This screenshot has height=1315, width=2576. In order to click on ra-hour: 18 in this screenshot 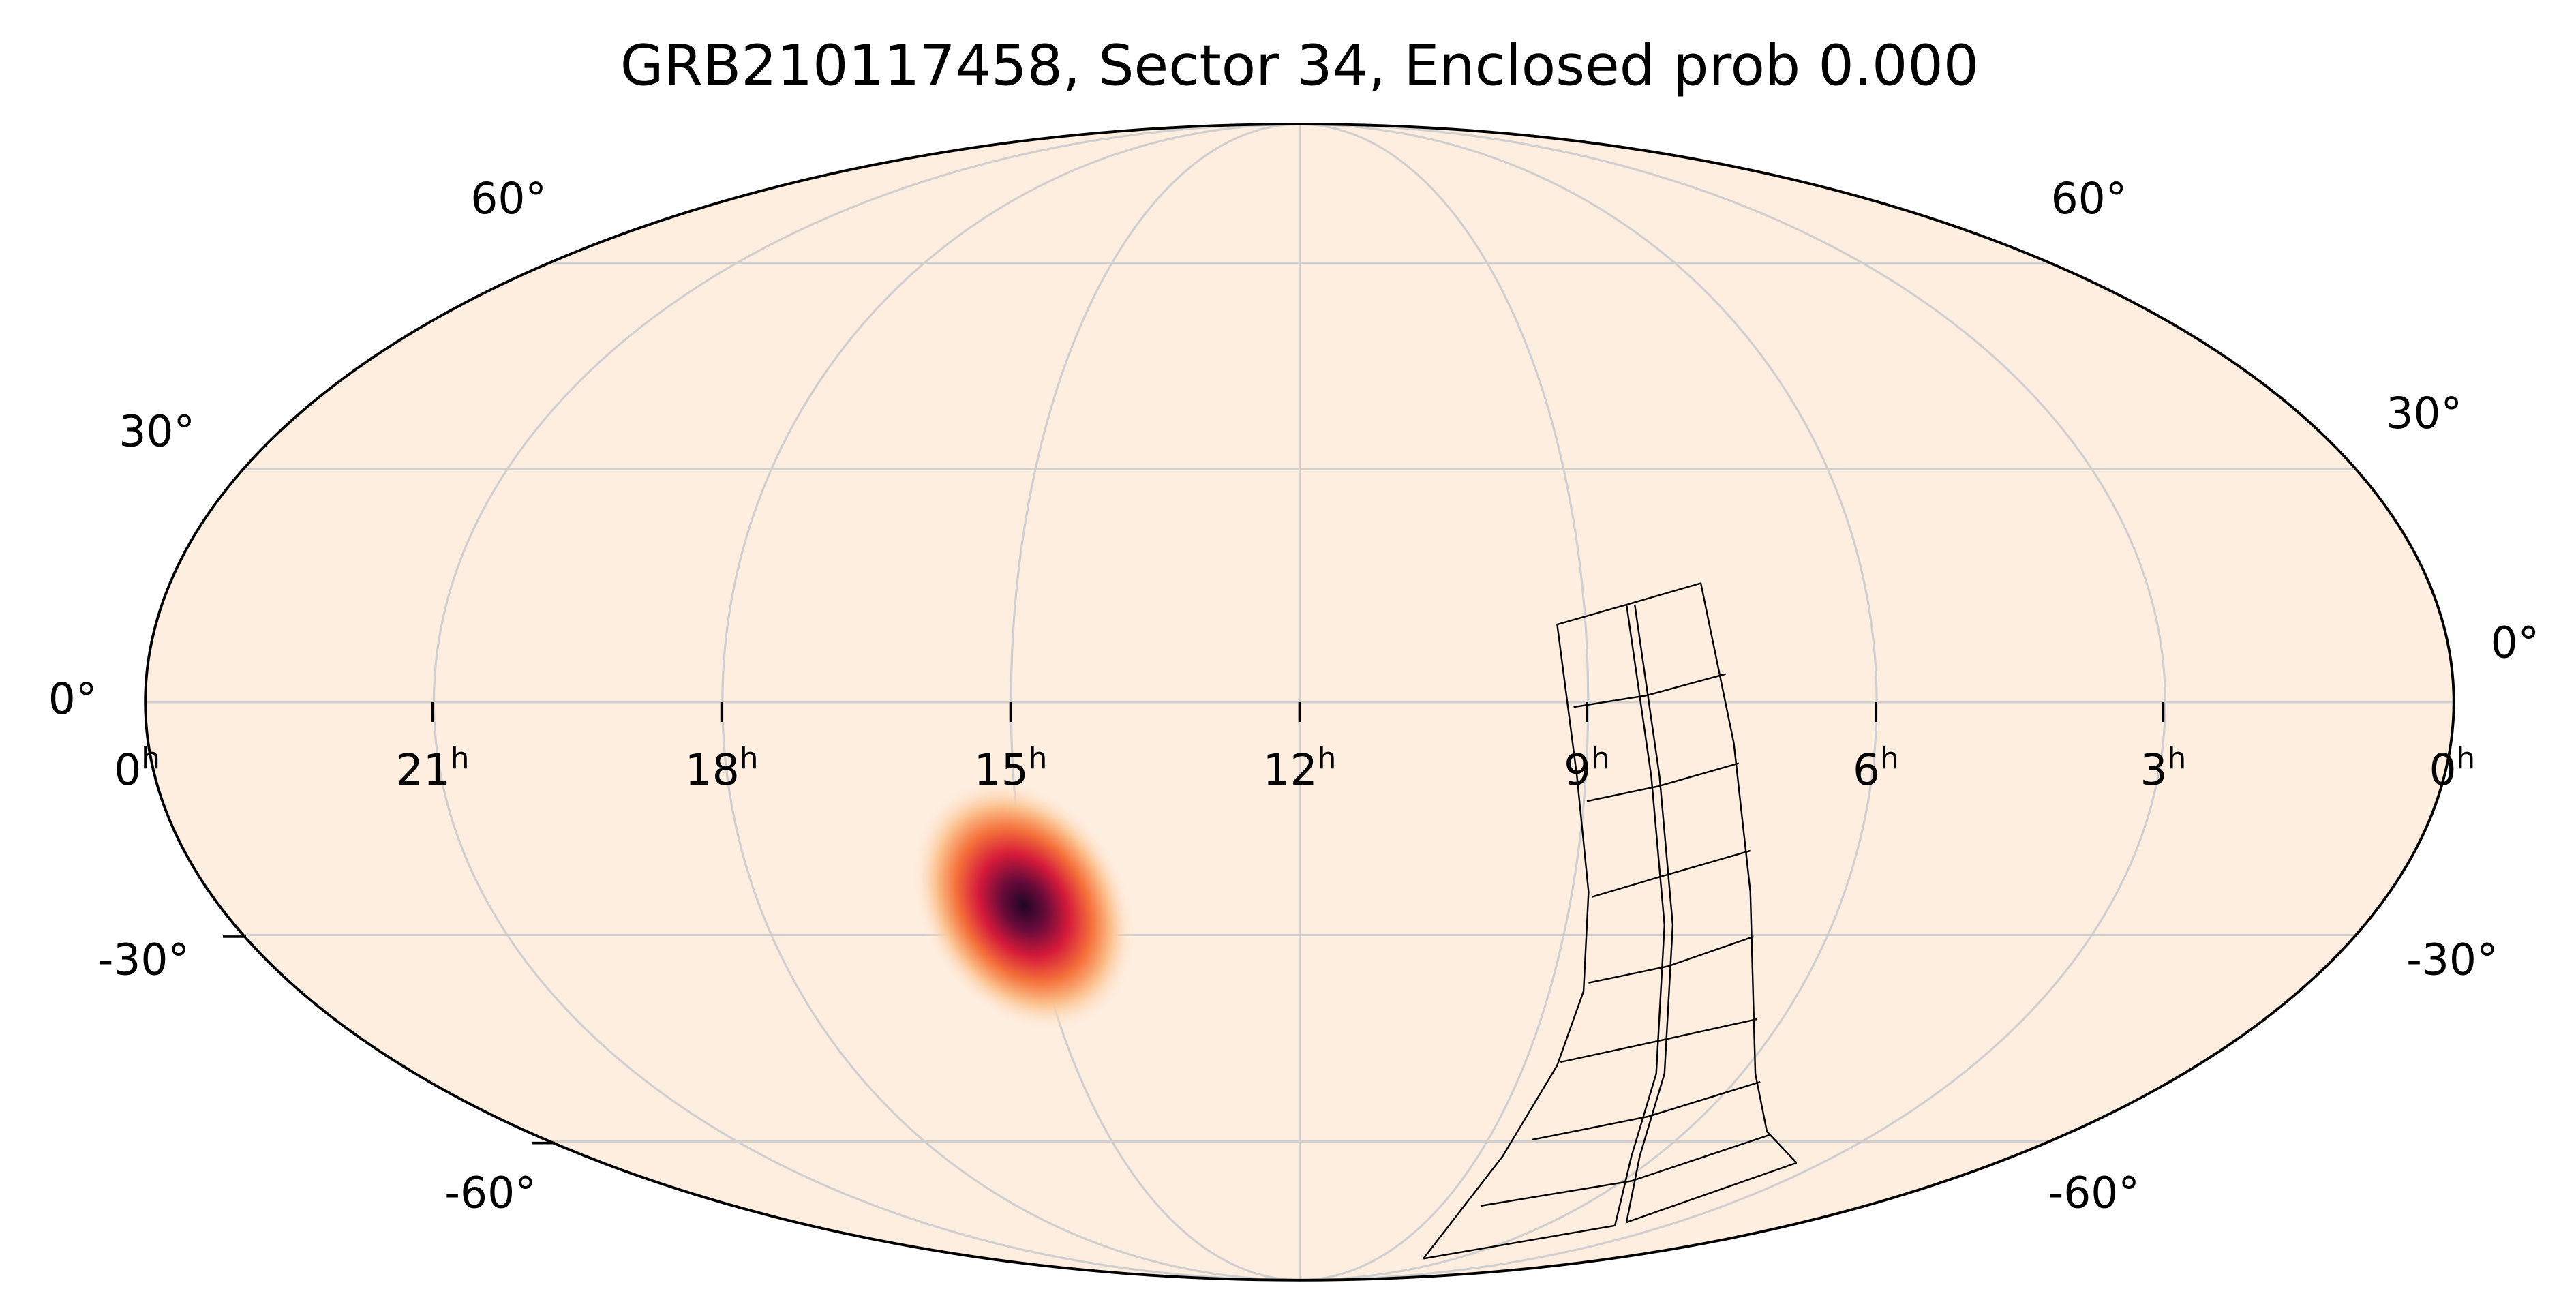, I will do `click(713, 770)`.